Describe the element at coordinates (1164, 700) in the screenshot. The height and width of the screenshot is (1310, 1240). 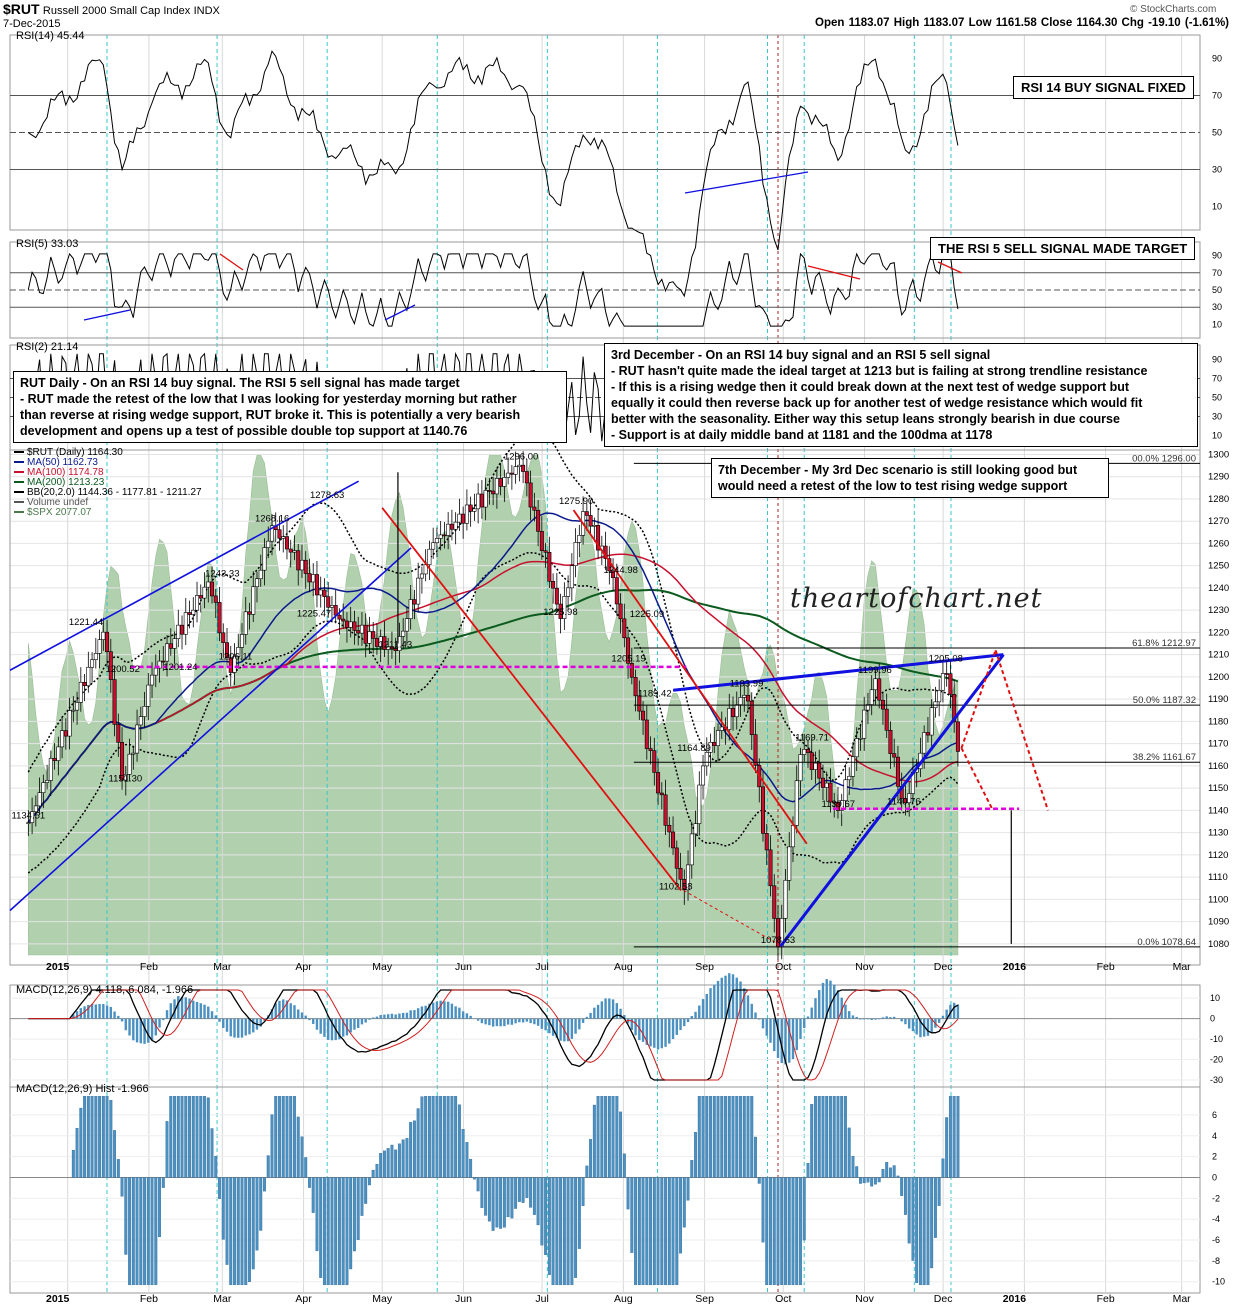
I see `fib-level-label: 50.0% 1187.32` at that location.